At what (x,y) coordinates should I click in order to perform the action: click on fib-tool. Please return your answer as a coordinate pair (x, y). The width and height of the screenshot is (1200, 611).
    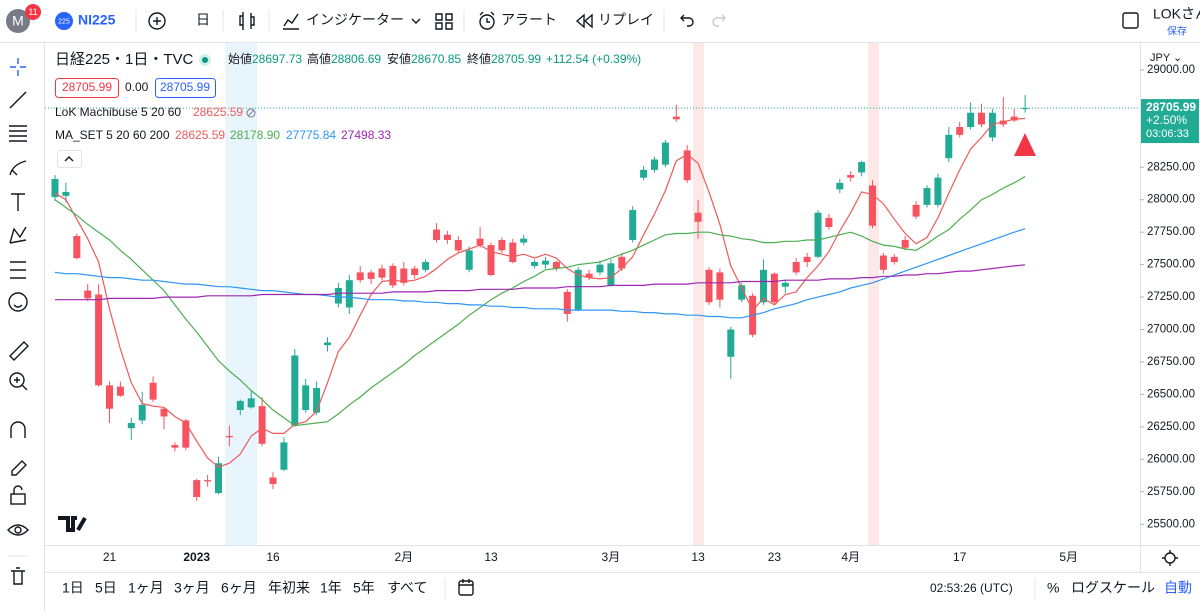
    Looking at the image, I should click on (18, 133).